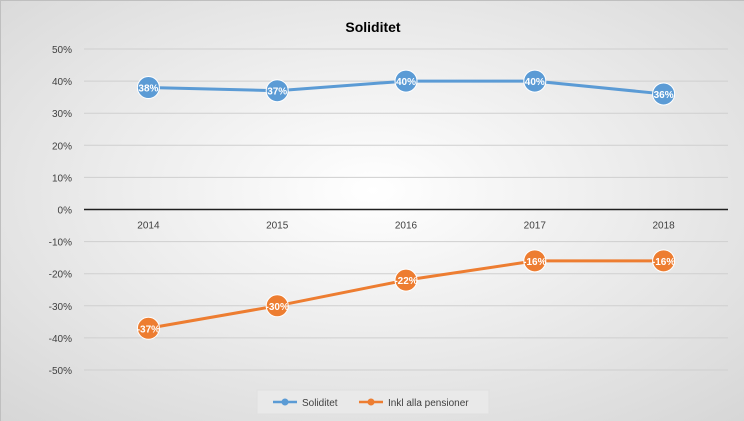 The width and height of the screenshot is (744, 421). What do you see at coordinates (277, 226) in the screenshot?
I see `x-tick-label: 2015` at bounding box center [277, 226].